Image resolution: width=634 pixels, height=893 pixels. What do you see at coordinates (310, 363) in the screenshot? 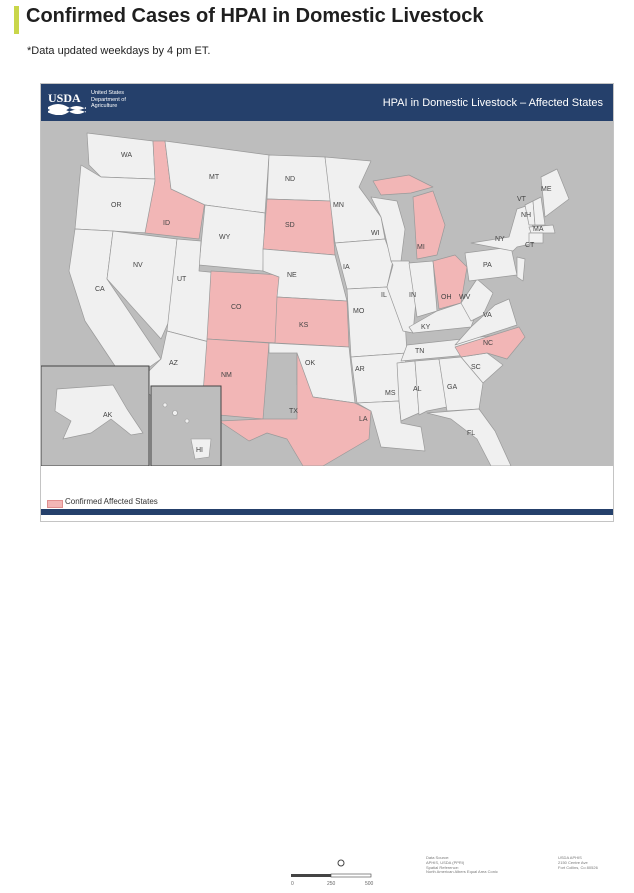
I see `state-label: OK` at bounding box center [310, 363].